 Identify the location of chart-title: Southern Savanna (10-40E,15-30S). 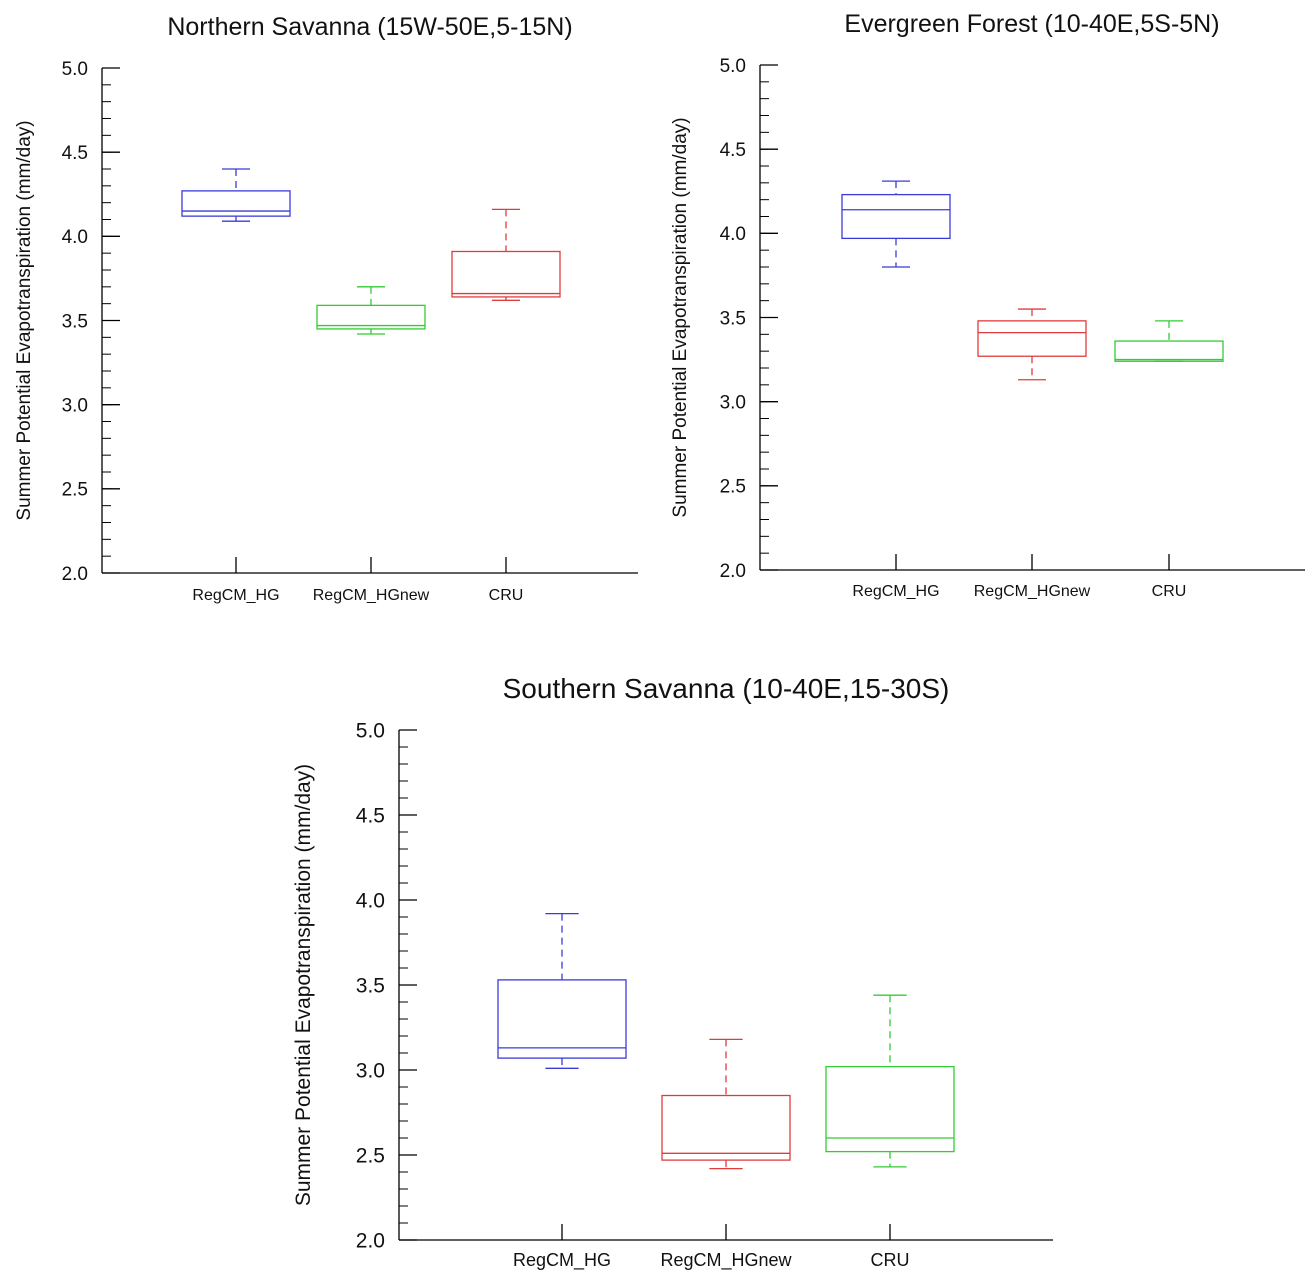
(726, 688).